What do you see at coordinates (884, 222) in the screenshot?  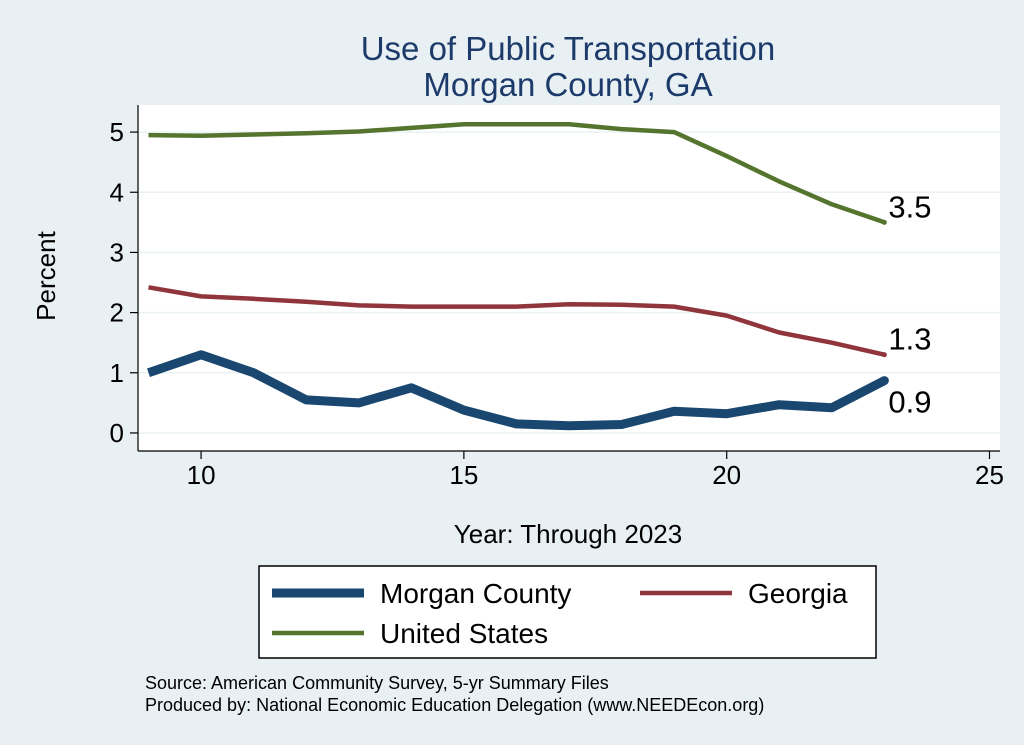 I see `end-point-united-states` at bounding box center [884, 222].